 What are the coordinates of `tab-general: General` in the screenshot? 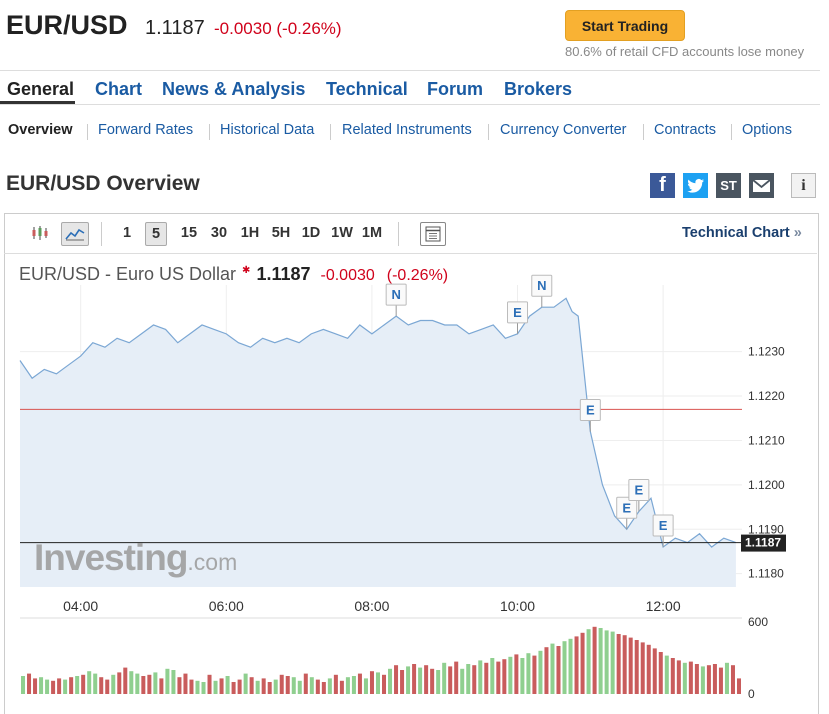 It's located at (41, 89).